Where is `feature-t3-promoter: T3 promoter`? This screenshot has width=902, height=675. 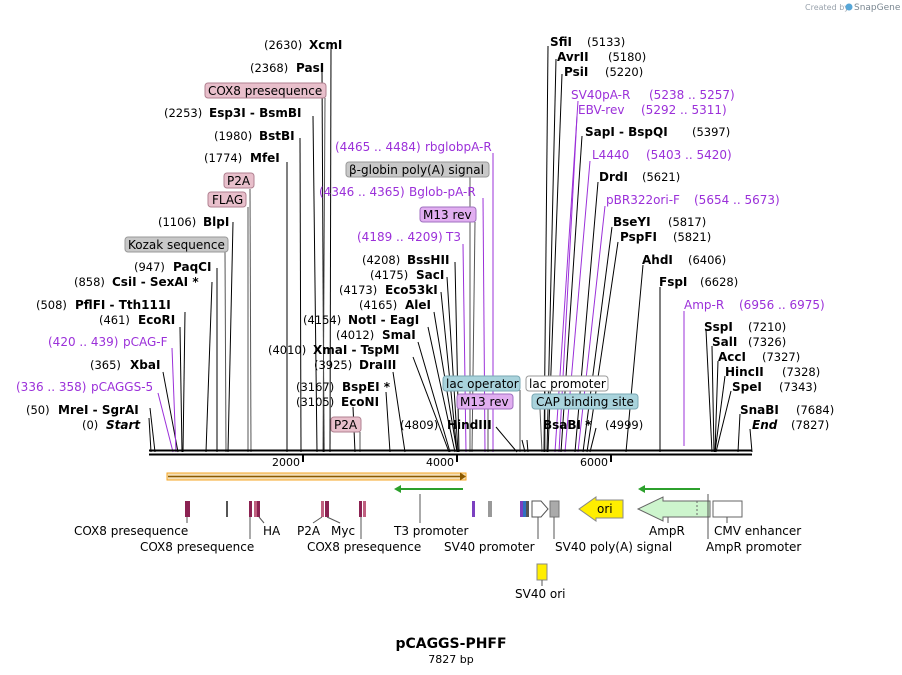 feature-t3-promoter: T3 promoter is located at coordinates (431, 531).